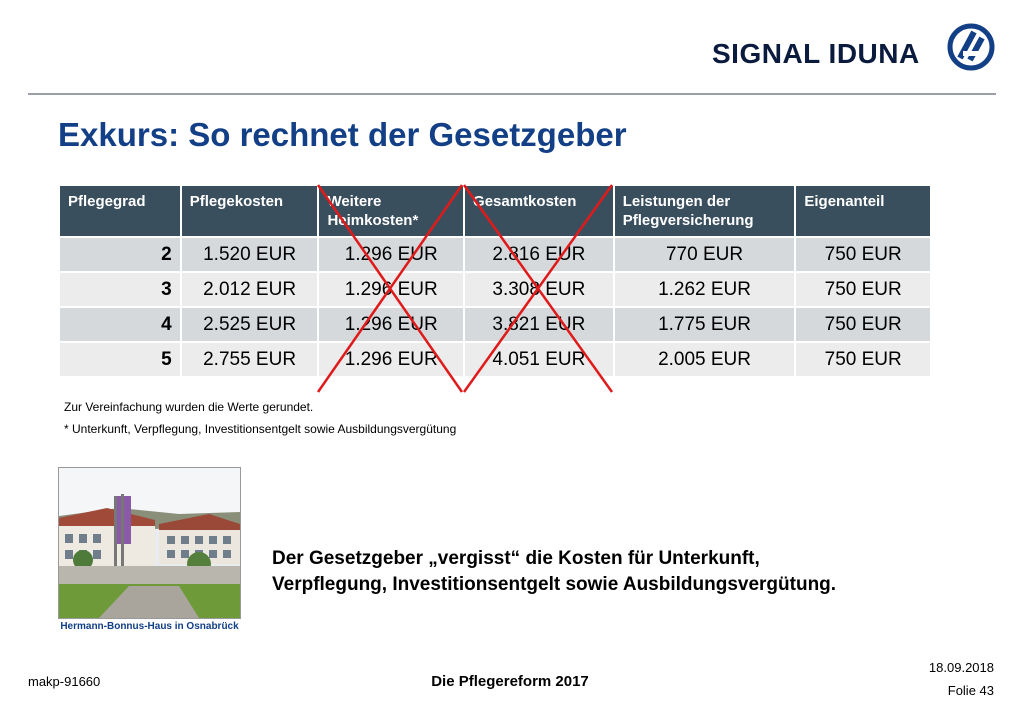 The width and height of the screenshot is (1024, 709). What do you see at coordinates (249, 254) in the screenshot?
I see `cell-pflegekosten: 1.520 EUR` at bounding box center [249, 254].